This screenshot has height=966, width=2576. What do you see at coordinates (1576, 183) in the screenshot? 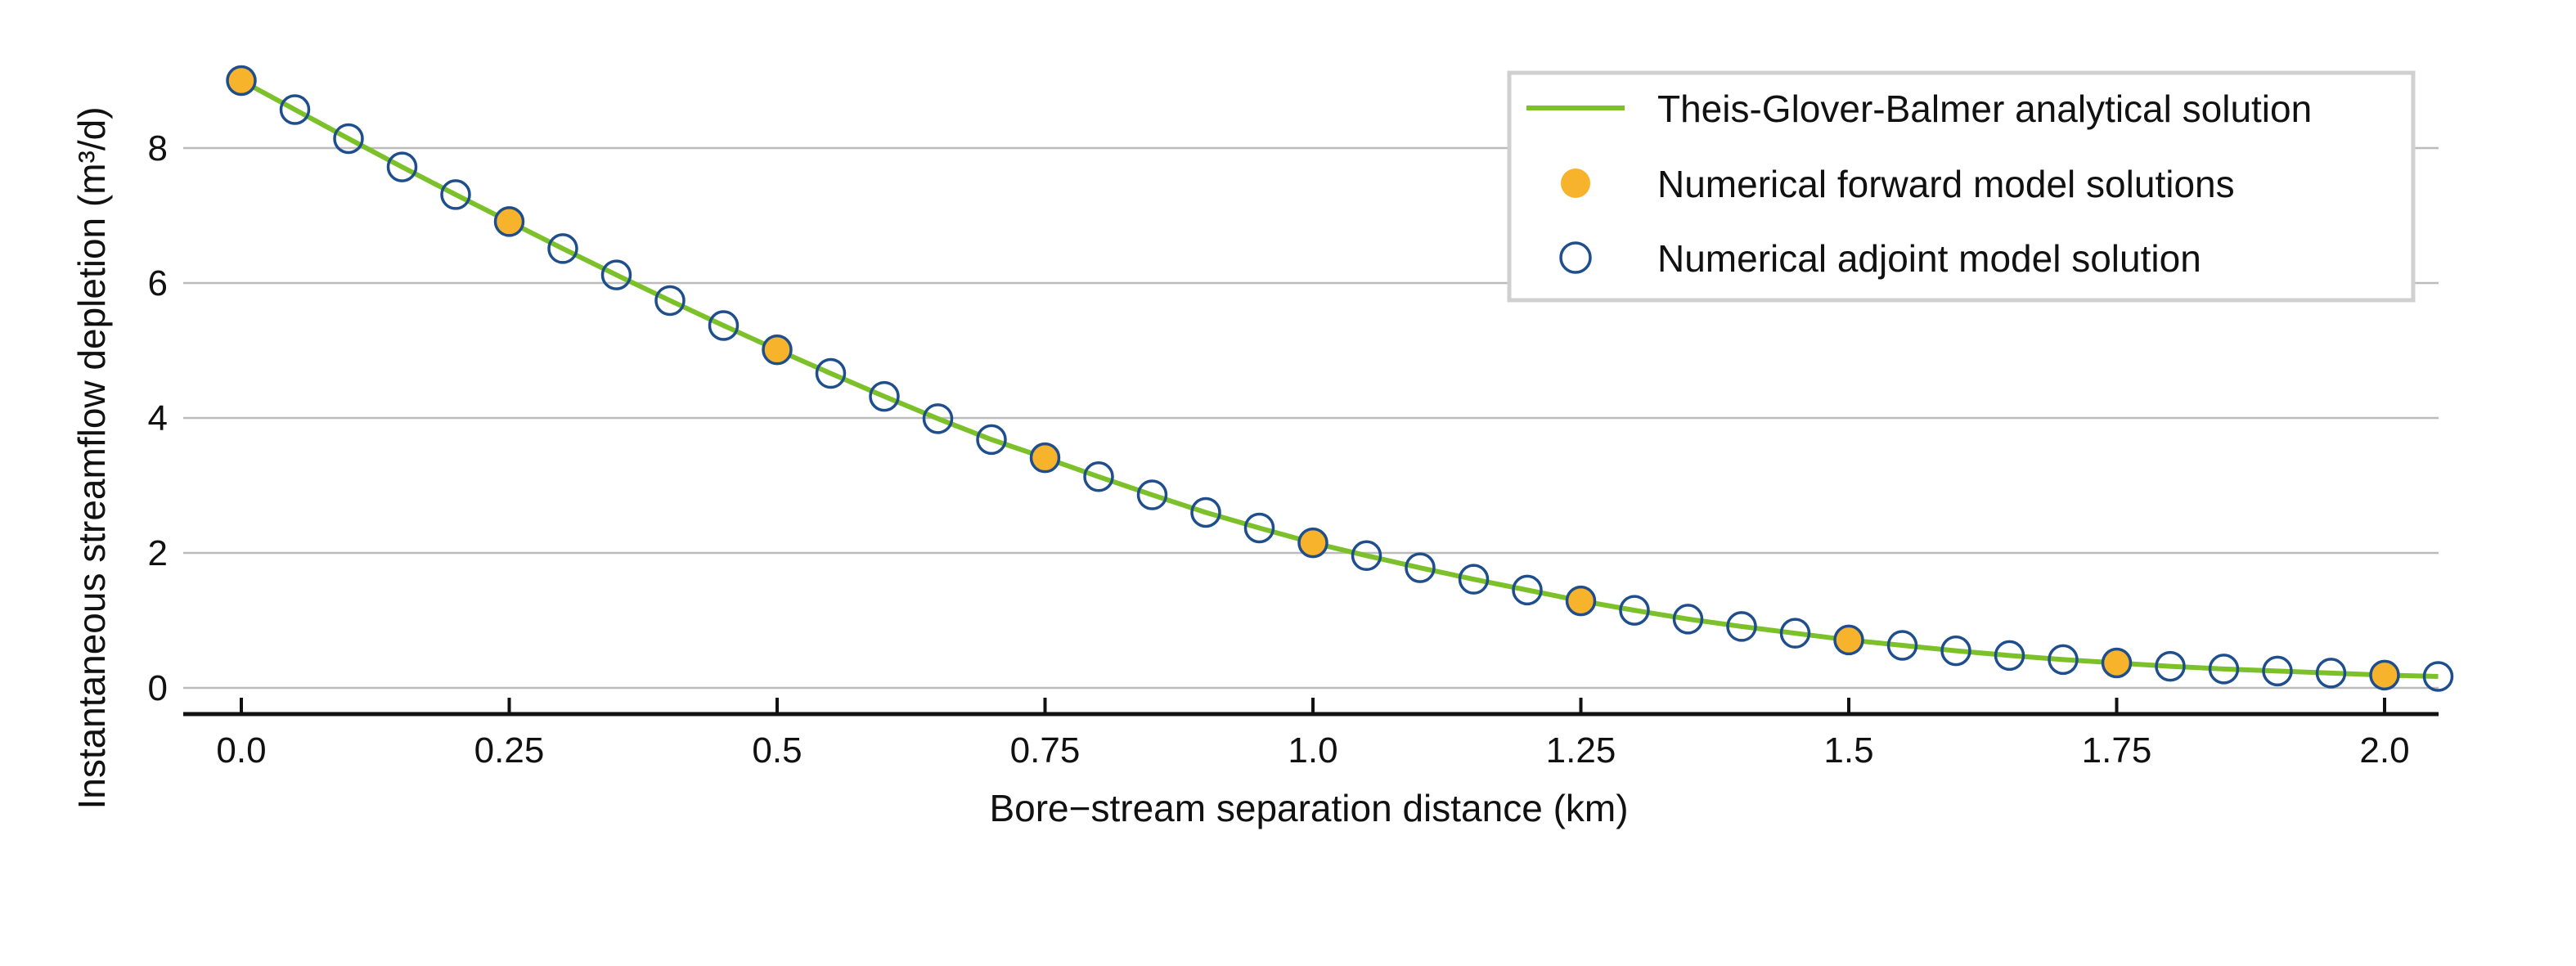
I see `legend-filled-marker` at bounding box center [1576, 183].